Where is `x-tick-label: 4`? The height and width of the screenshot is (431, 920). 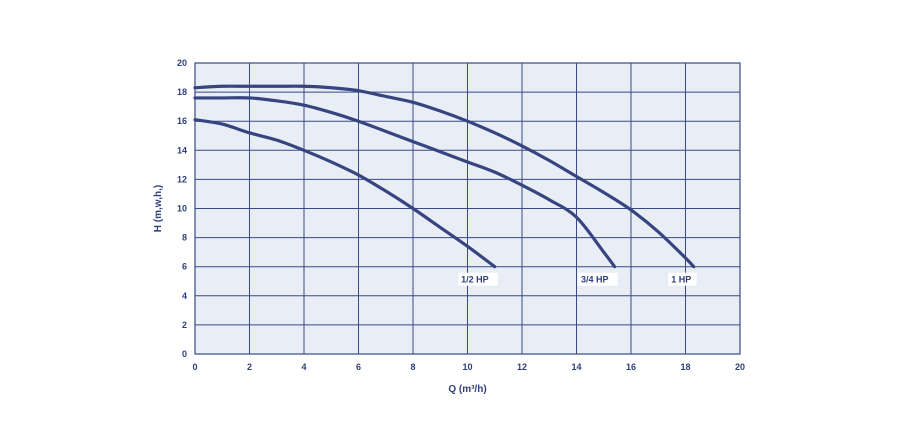 x-tick-label: 4 is located at coordinates (303, 367).